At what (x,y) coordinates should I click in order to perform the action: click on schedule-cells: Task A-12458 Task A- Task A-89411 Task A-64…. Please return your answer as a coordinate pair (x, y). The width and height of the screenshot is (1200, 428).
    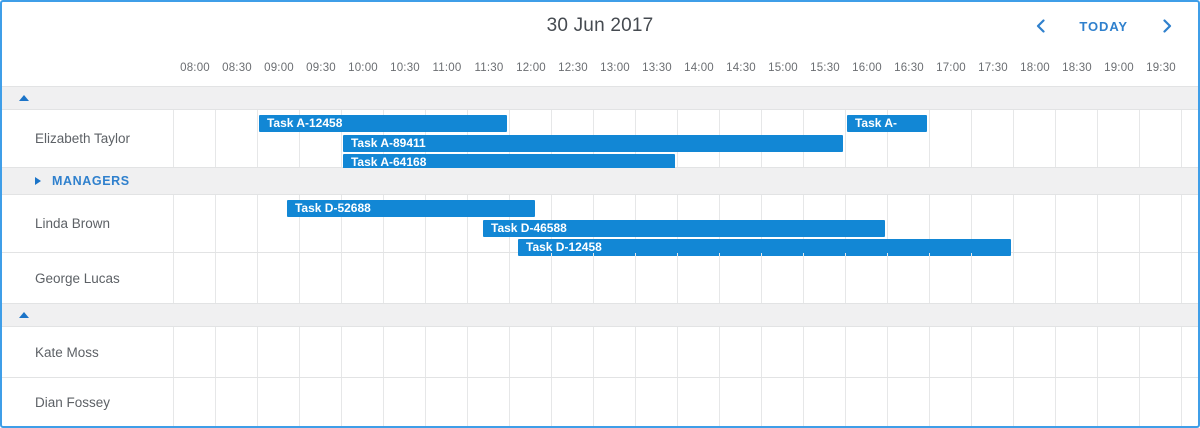
    Looking at the image, I should click on (678, 140).